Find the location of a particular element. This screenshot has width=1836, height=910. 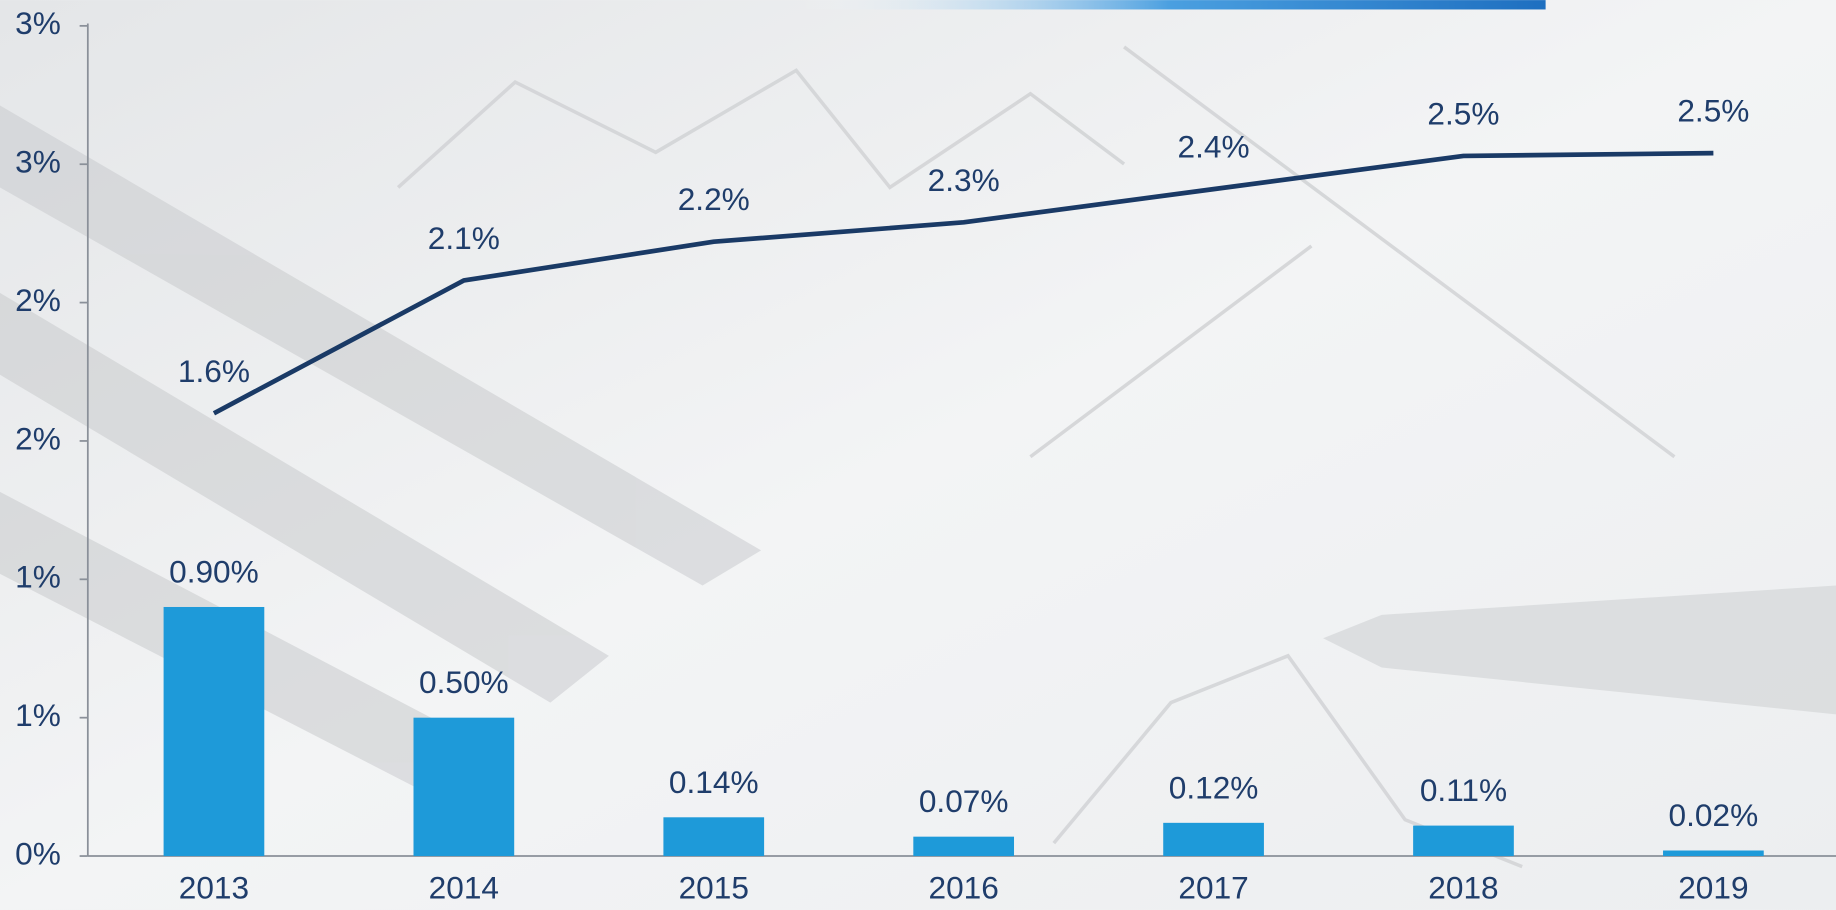

bar-value-label: 0.02% is located at coordinates (1714, 815).